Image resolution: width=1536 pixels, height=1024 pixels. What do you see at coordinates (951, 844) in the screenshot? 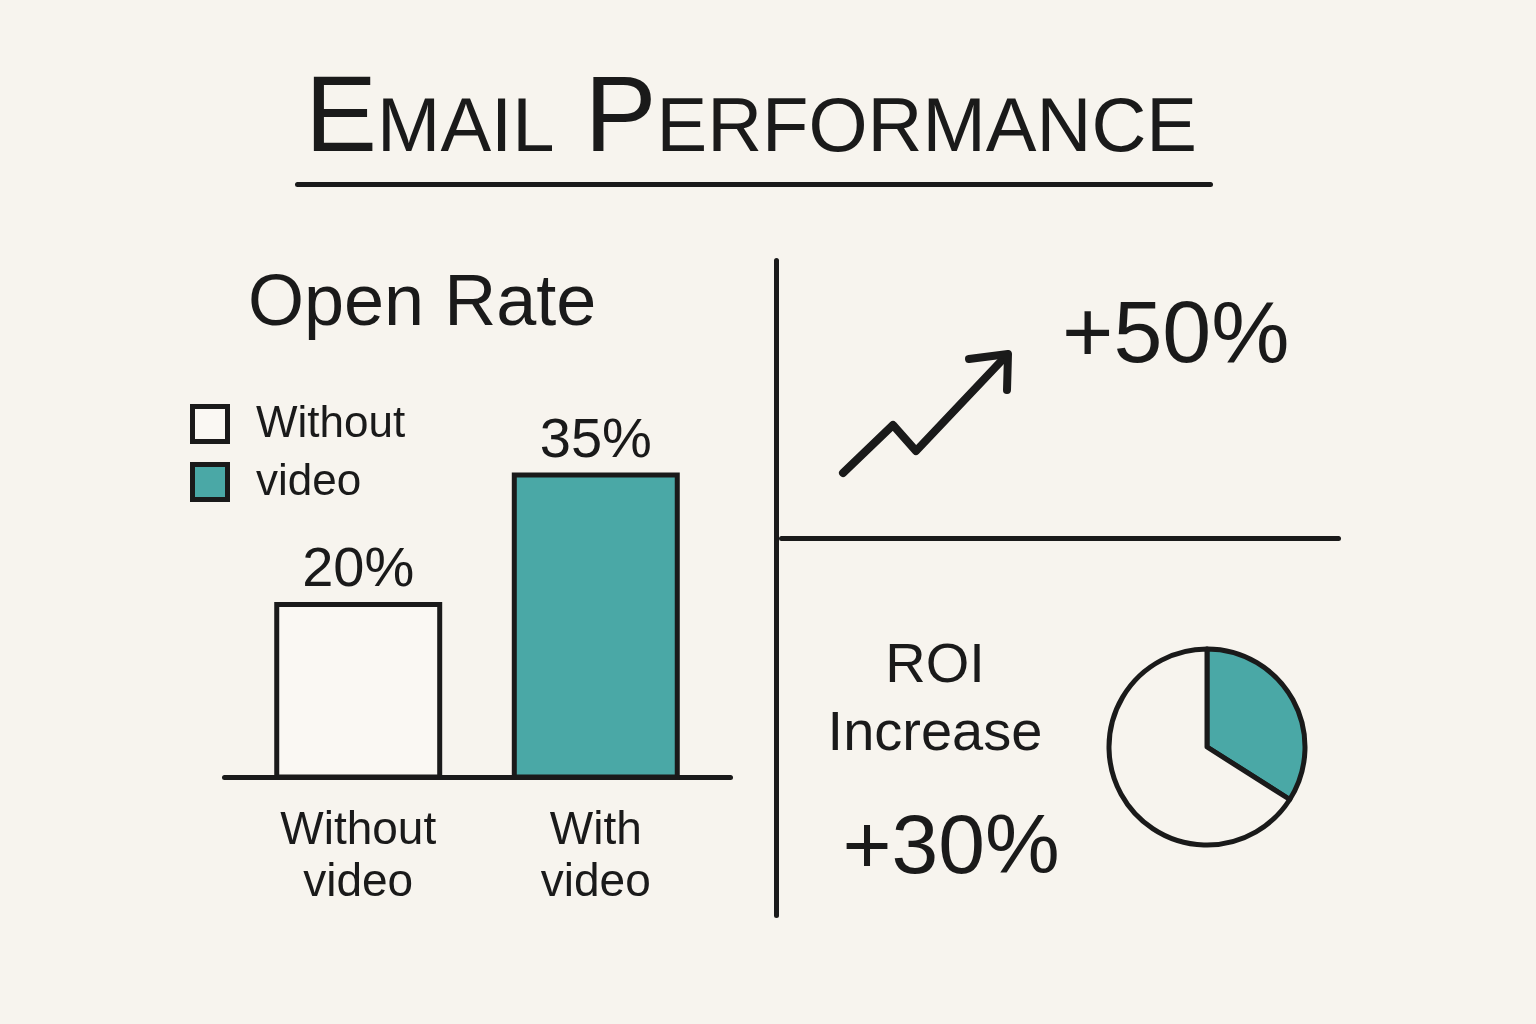
I see `text: +30%` at bounding box center [951, 844].